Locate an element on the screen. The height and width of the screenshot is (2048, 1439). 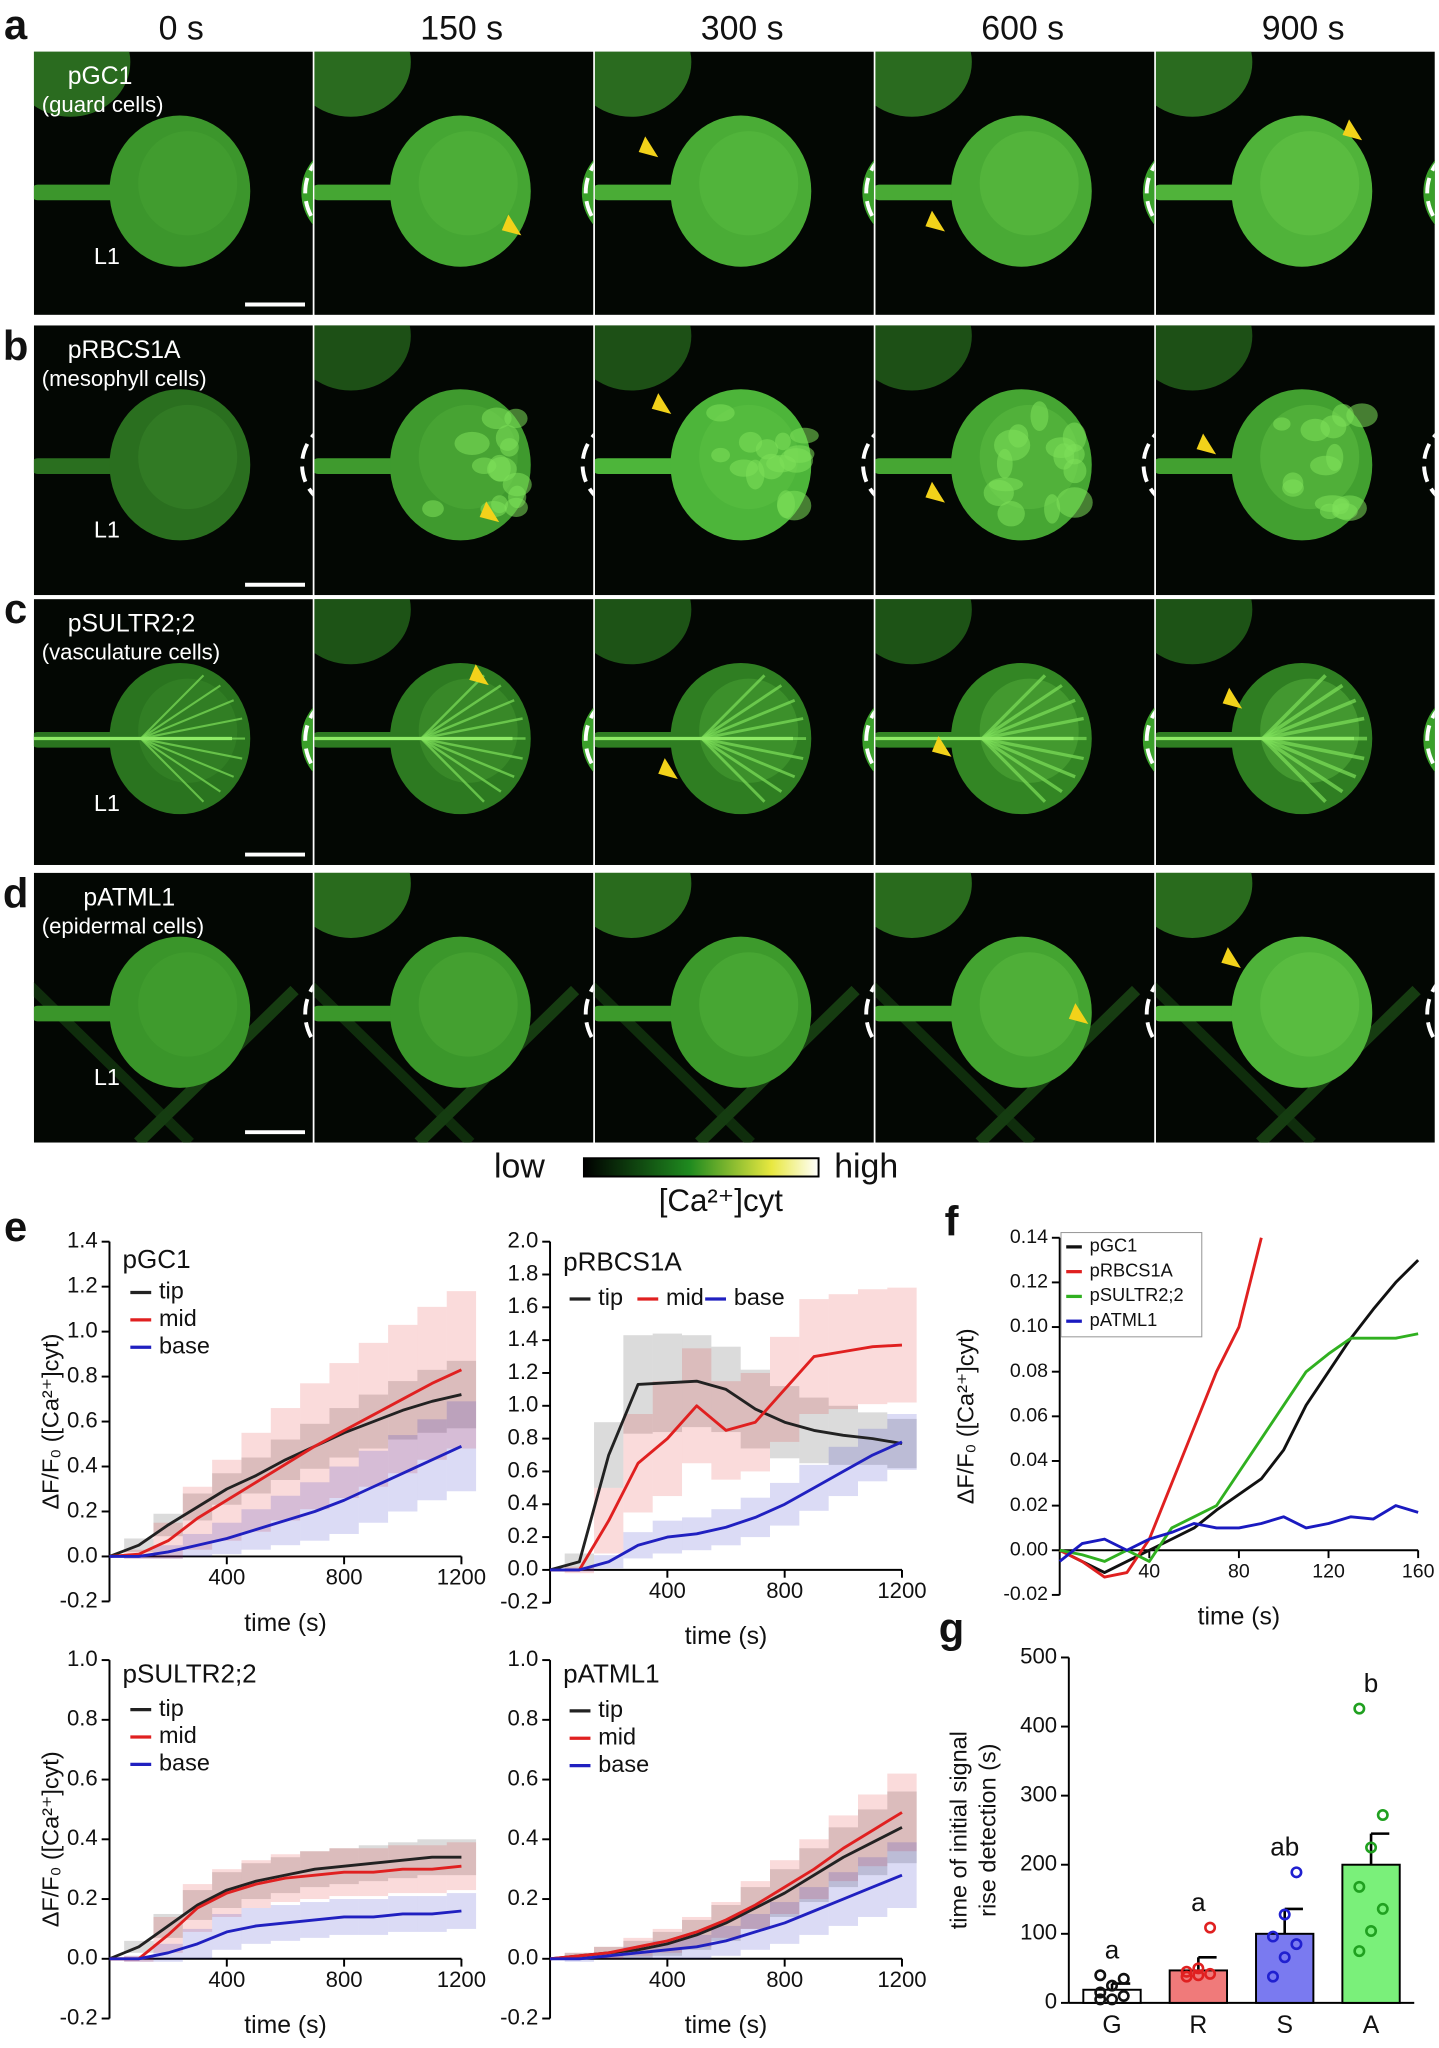
panel-letter: e is located at coordinates (15, 1226).